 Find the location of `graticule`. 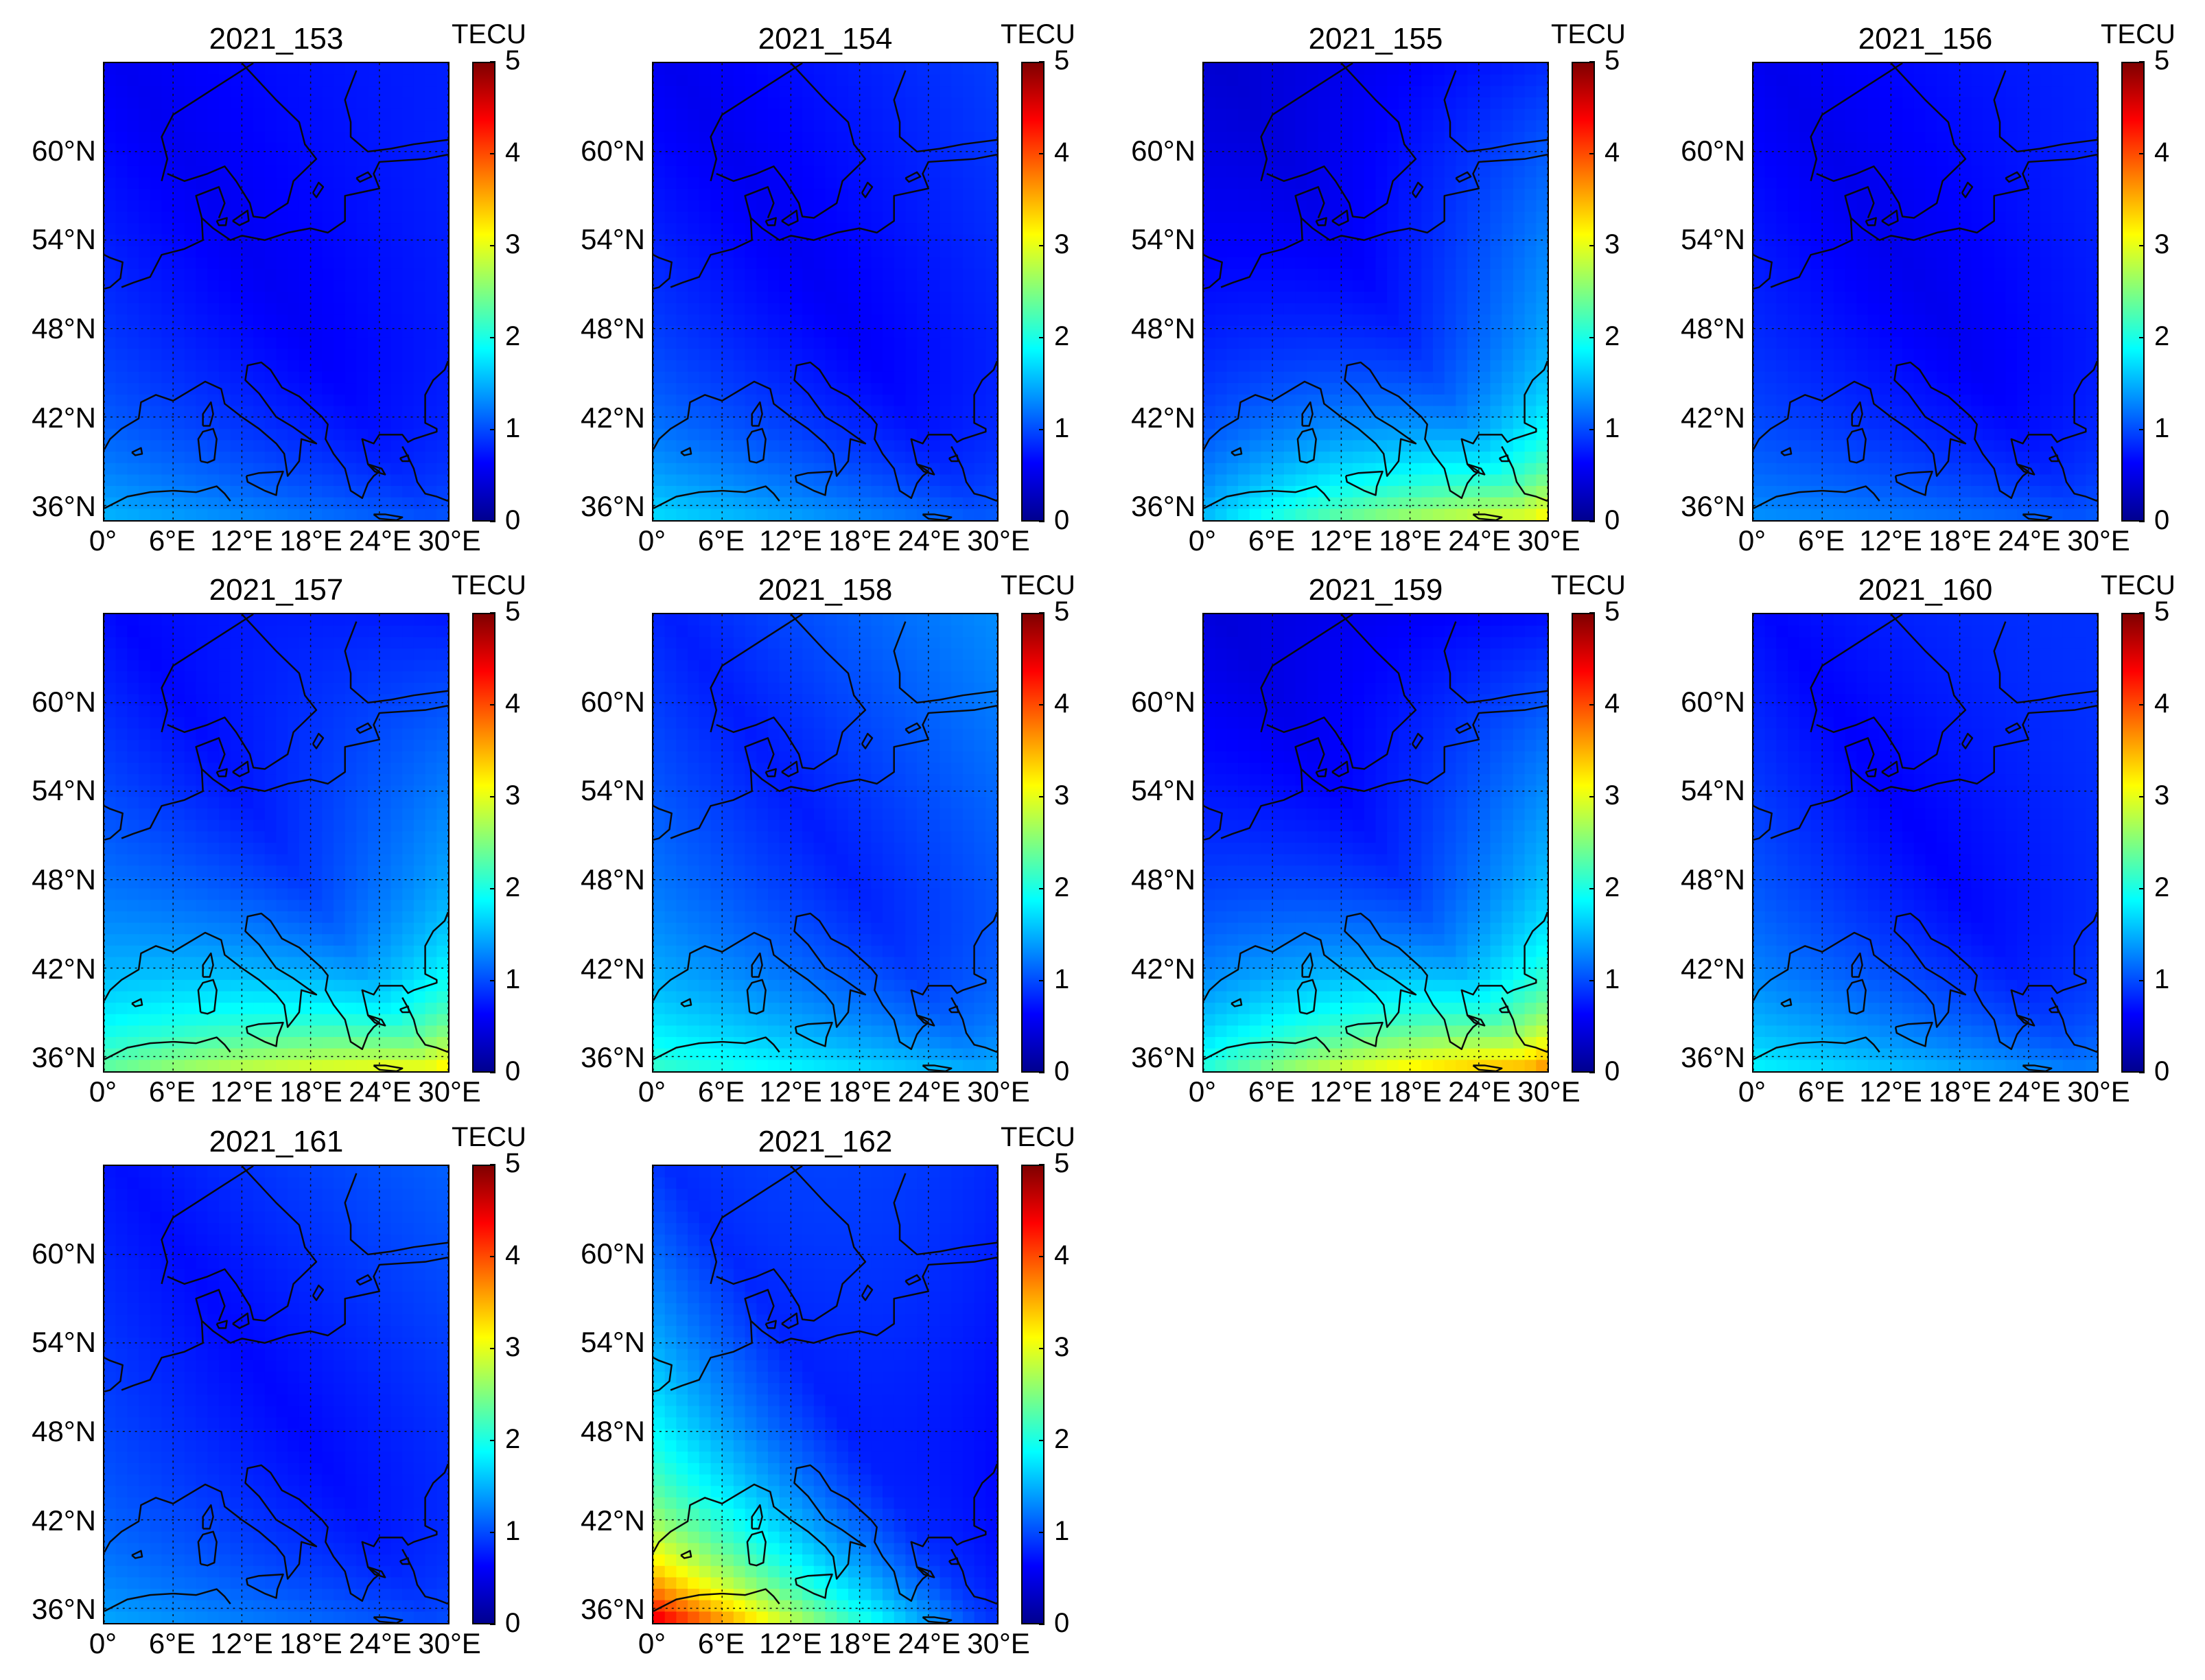

graticule is located at coordinates (276, 1394).